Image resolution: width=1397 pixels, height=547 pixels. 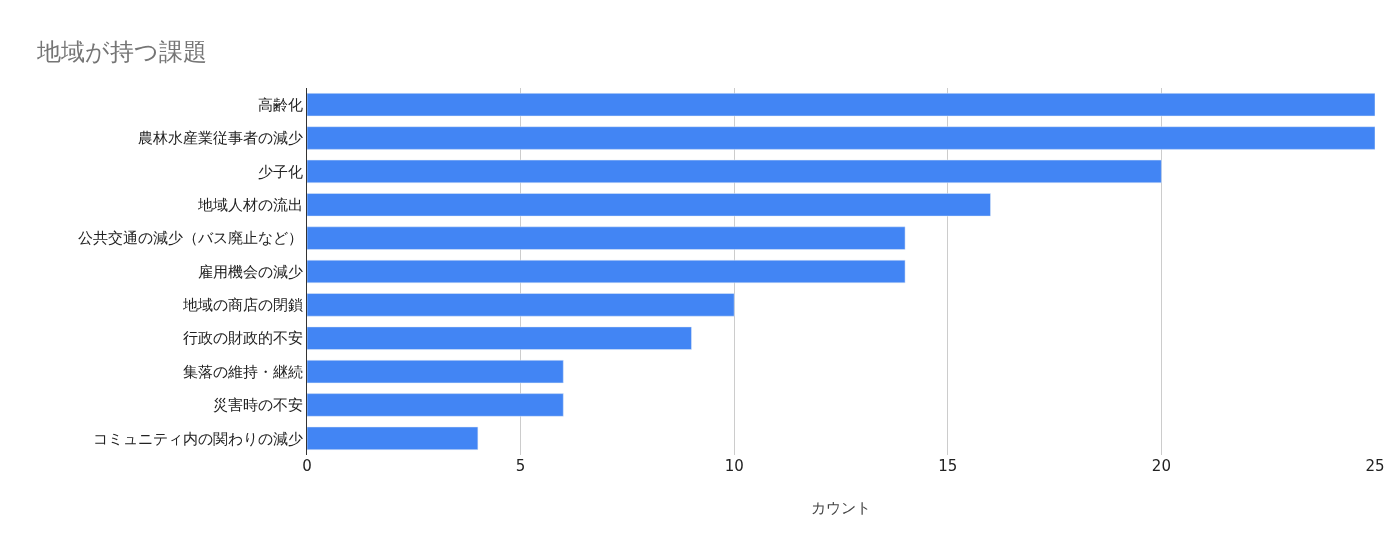 I want to click on y-tick-label: 地域人材の流出, so click(x=249, y=205).